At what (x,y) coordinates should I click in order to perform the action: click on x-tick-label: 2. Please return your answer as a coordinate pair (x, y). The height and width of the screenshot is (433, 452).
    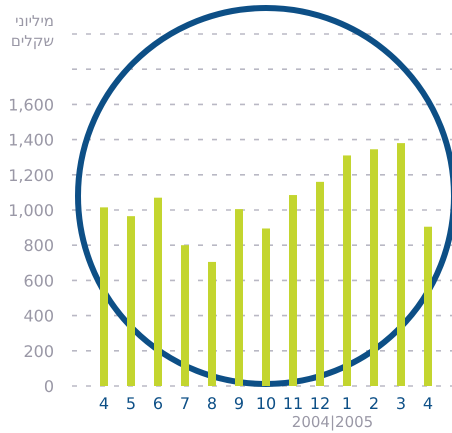
    Looking at the image, I should click on (374, 403).